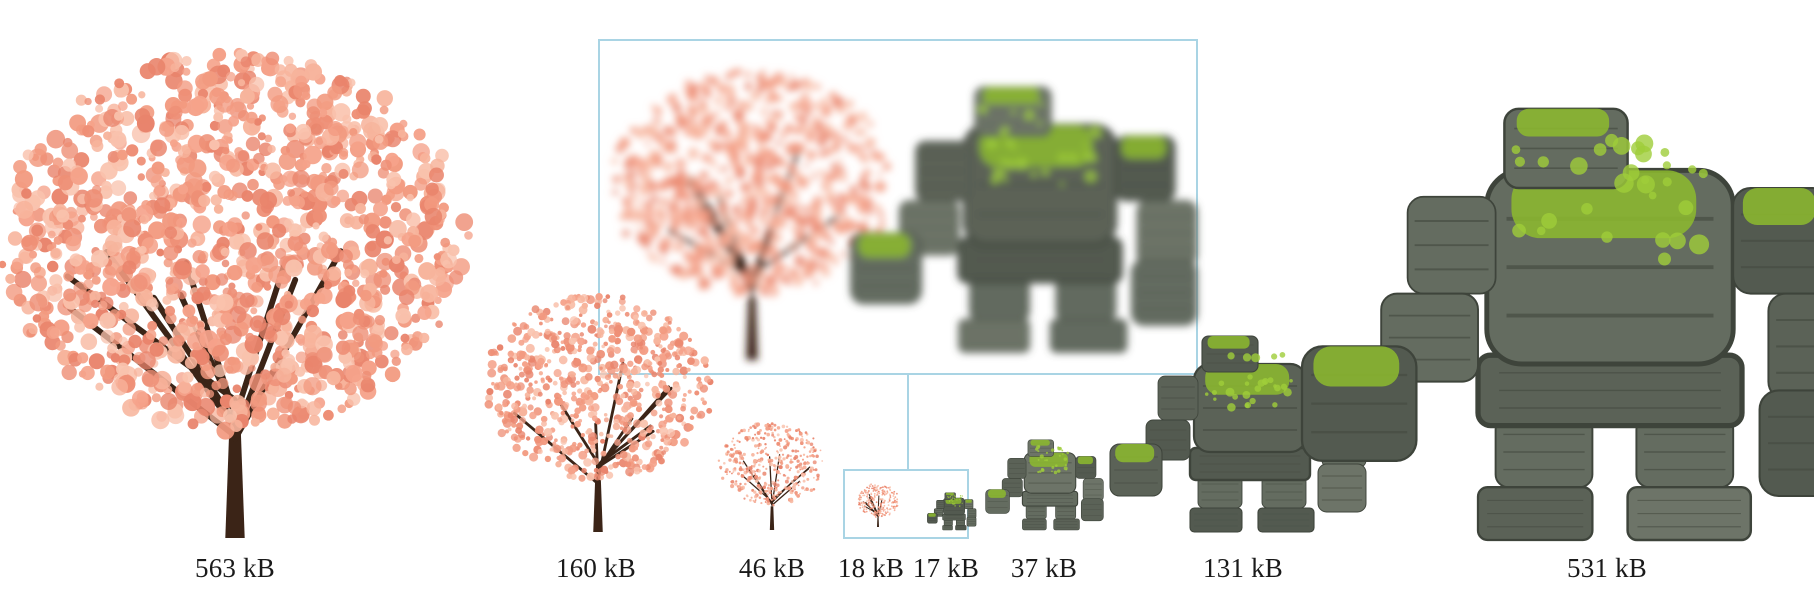  What do you see at coordinates (235, 568) in the screenshot?
I see `size-label-tree-563: 563 kB` at bounding box center [235, 568].